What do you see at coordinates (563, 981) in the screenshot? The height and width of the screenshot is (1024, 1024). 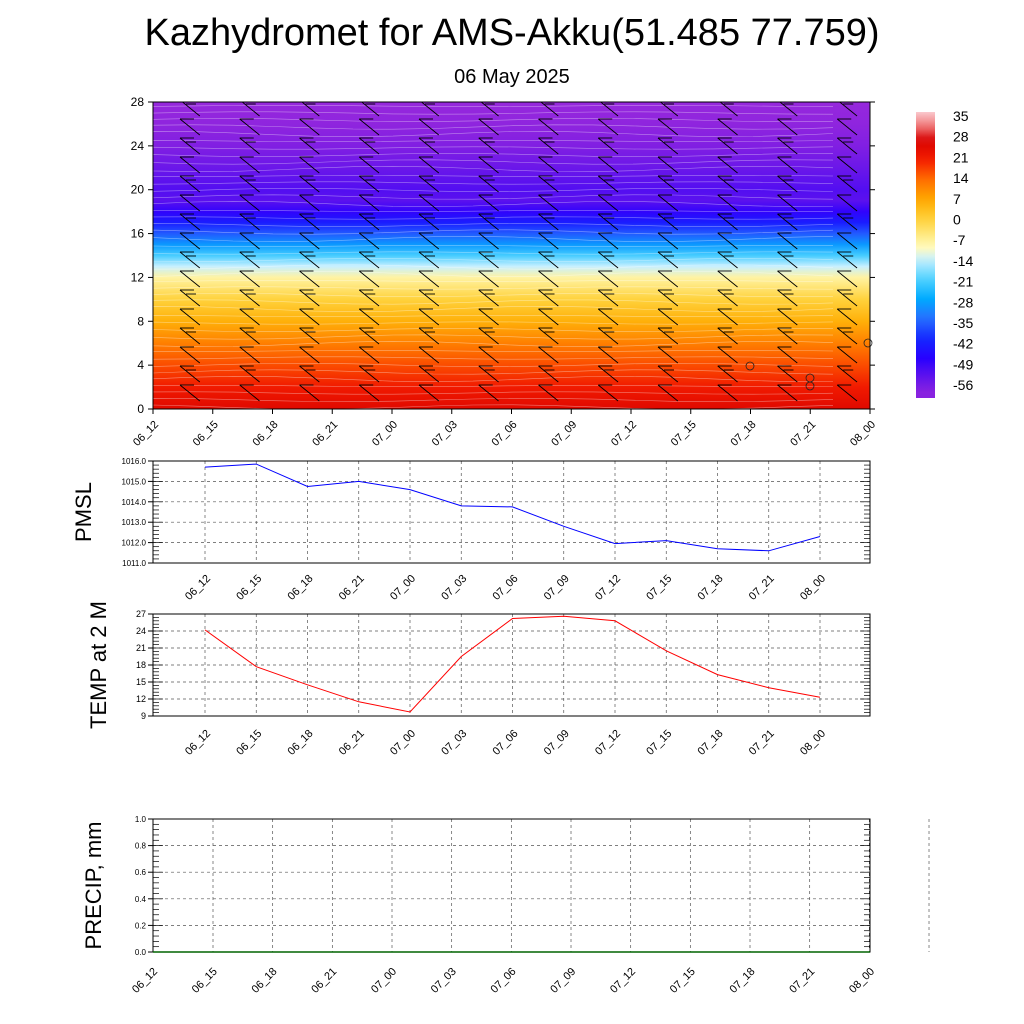 I see `x-tick-label: 07_09` at bounding box center [563, 981].